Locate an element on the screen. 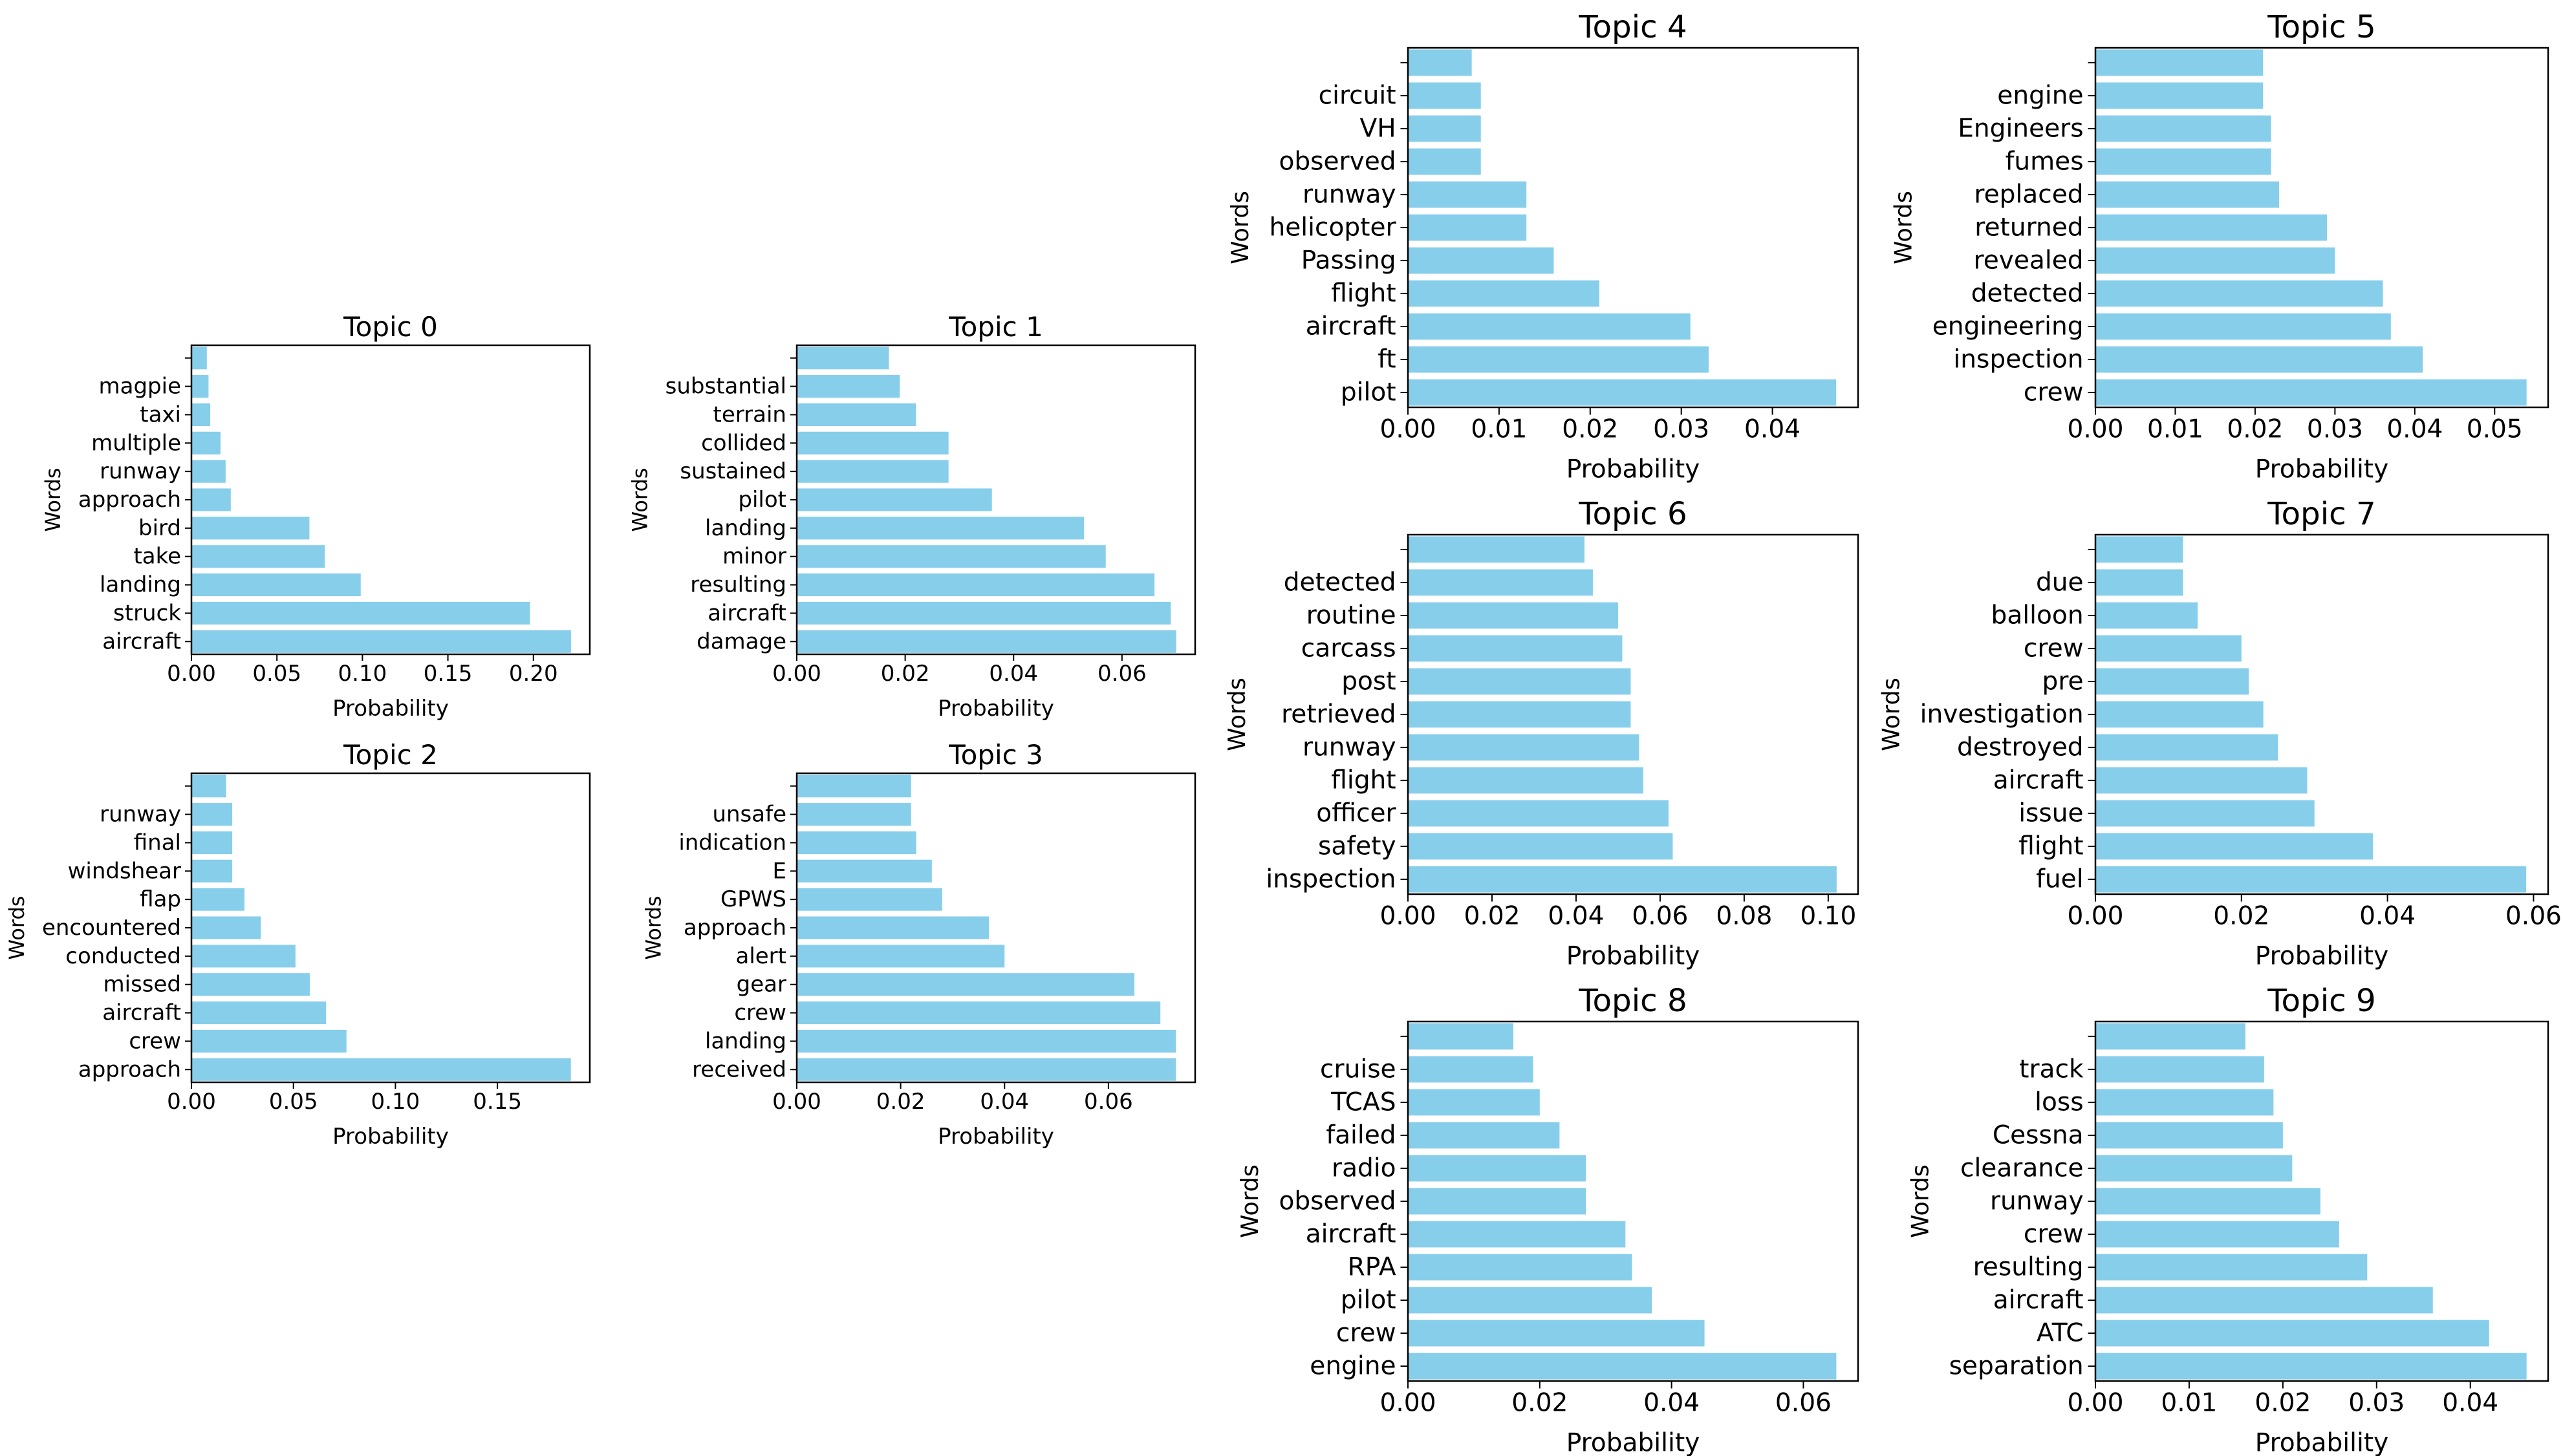 Image resolution: width=2563 pixels, height=1456 pixels. topic-7-category-label-1: flight is located at coordinates (2050, 846).